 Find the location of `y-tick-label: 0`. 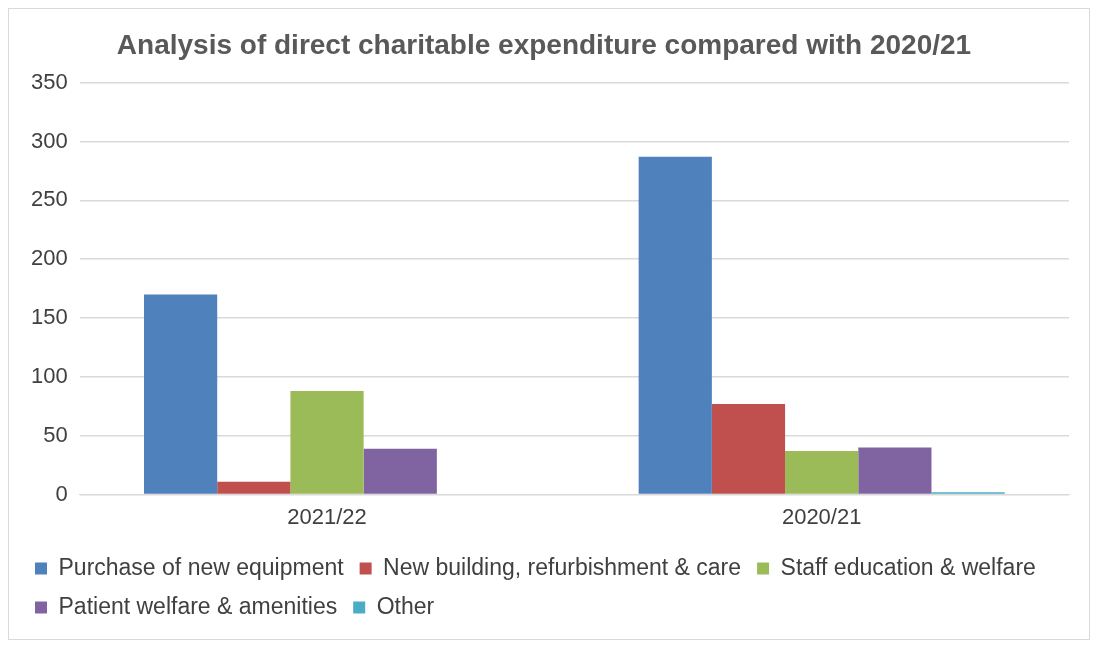

y-tick-label: 0 is located at coordinates (61, 493).